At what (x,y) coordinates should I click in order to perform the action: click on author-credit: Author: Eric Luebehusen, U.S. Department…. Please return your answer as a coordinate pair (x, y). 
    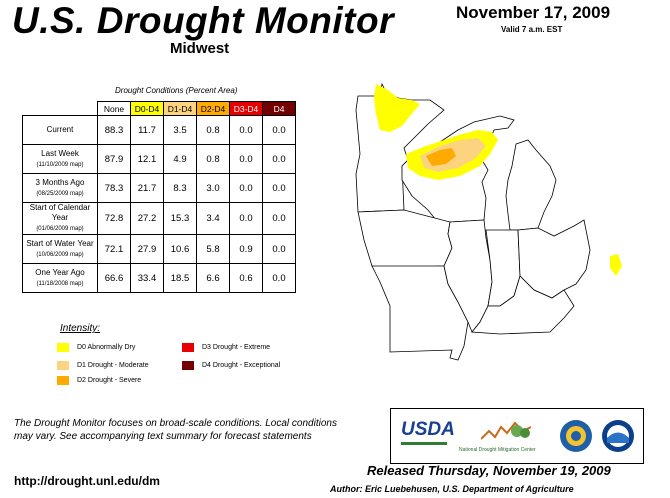
    Looking at the image, I should click on (452, 489).